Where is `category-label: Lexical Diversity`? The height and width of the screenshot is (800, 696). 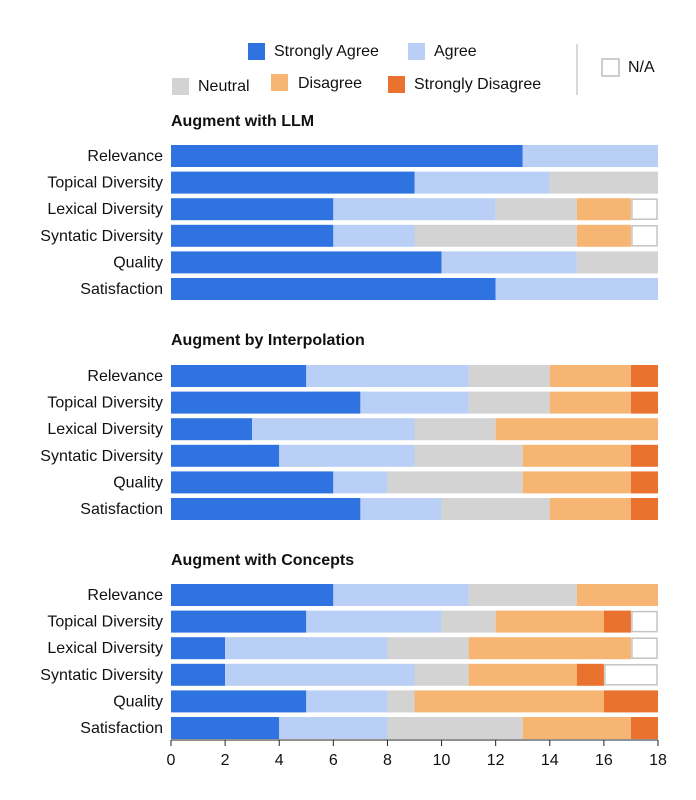 category-label: Lexical Diversity is located at coordinates (105, 209).